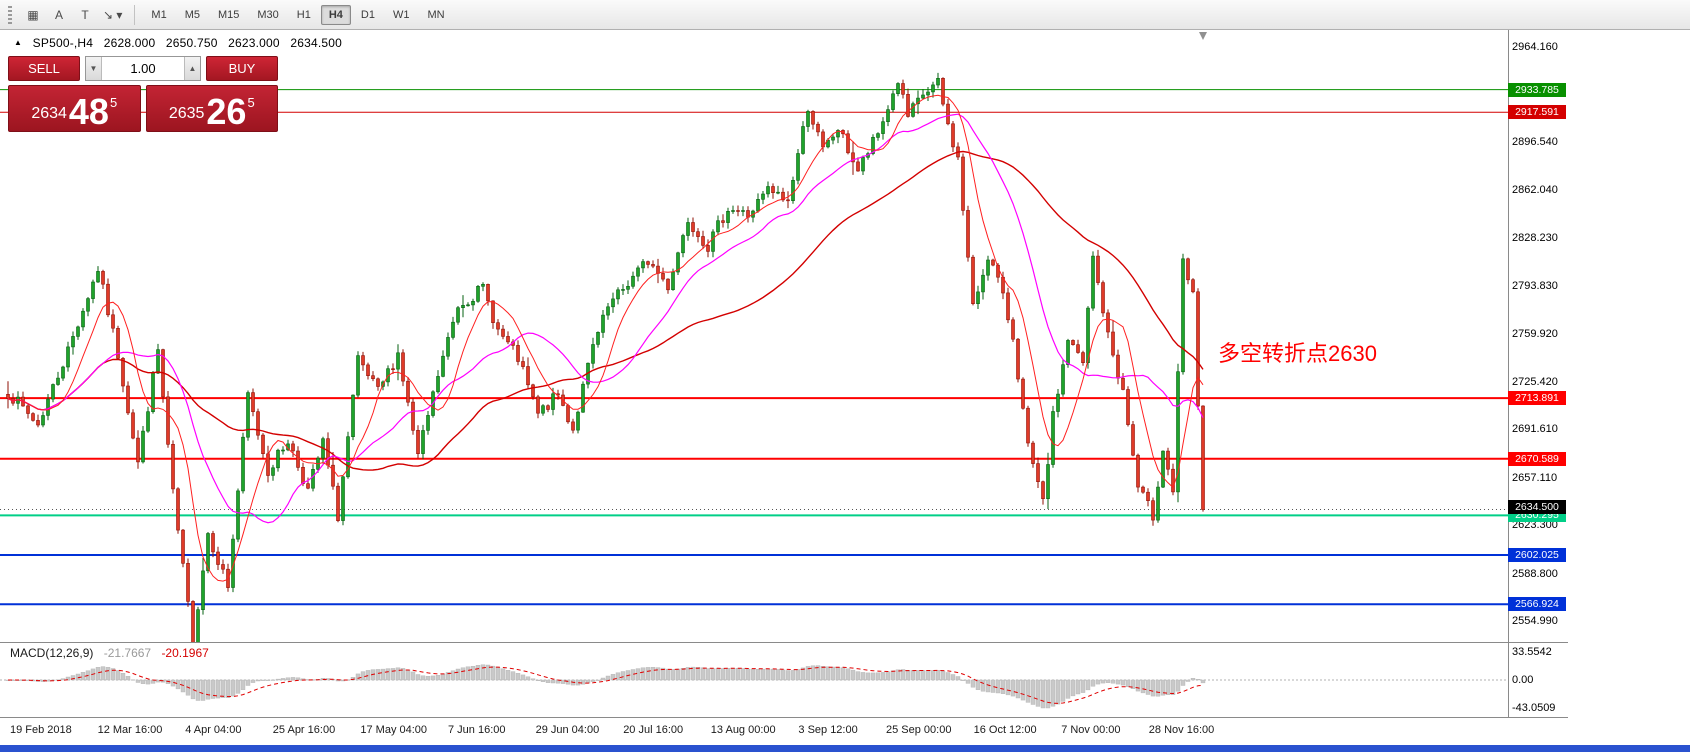  Describe the element at coordinates (88, 112) in the screenshot. I see `bid-big-digits: 48` at that location.